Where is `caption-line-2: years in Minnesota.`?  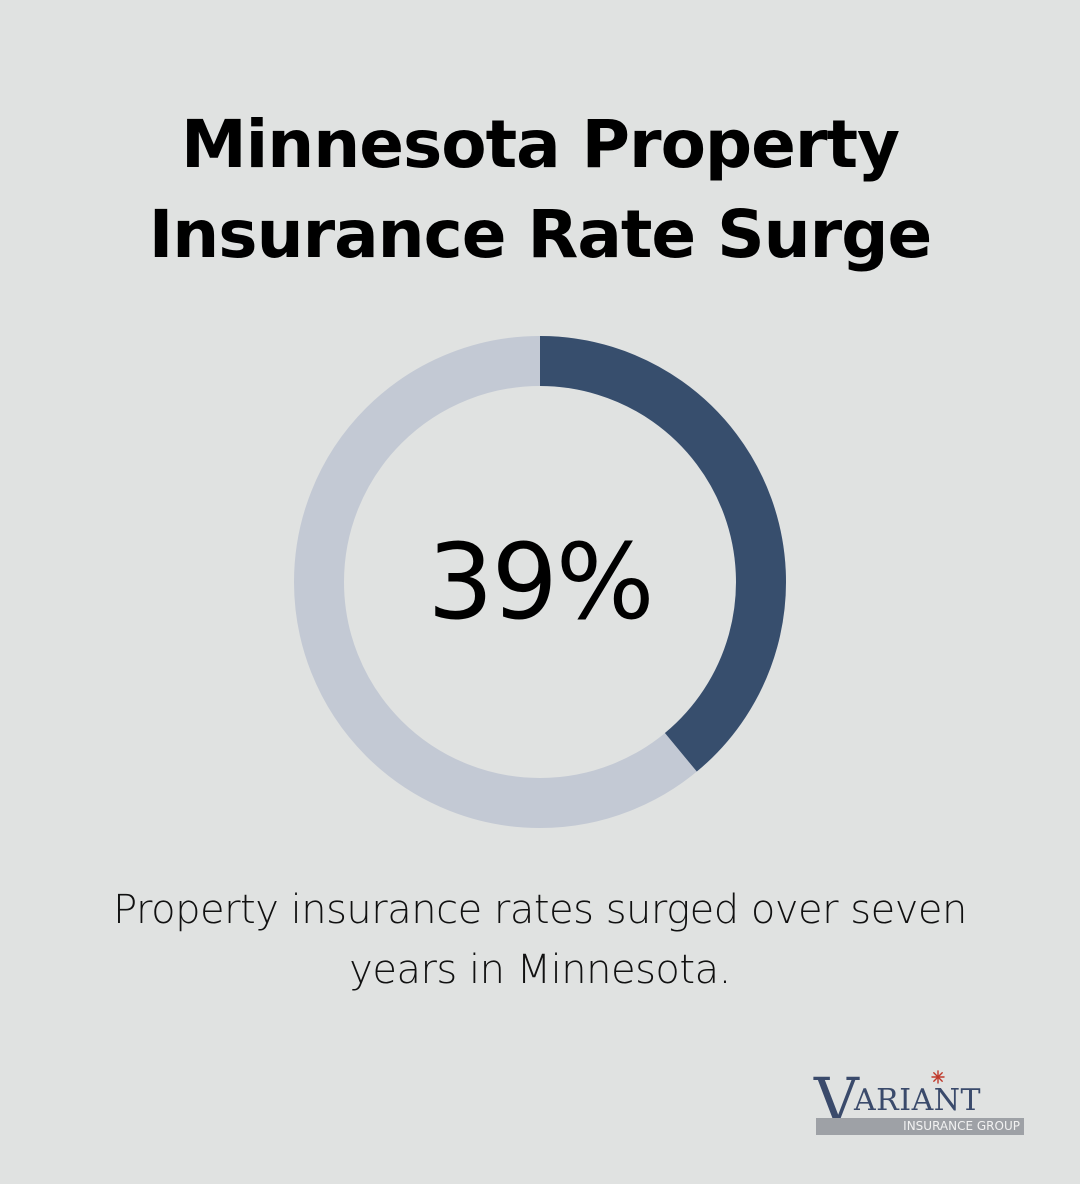
caption-line-2: years in Minnesota. is located at coordinates (540, 970).